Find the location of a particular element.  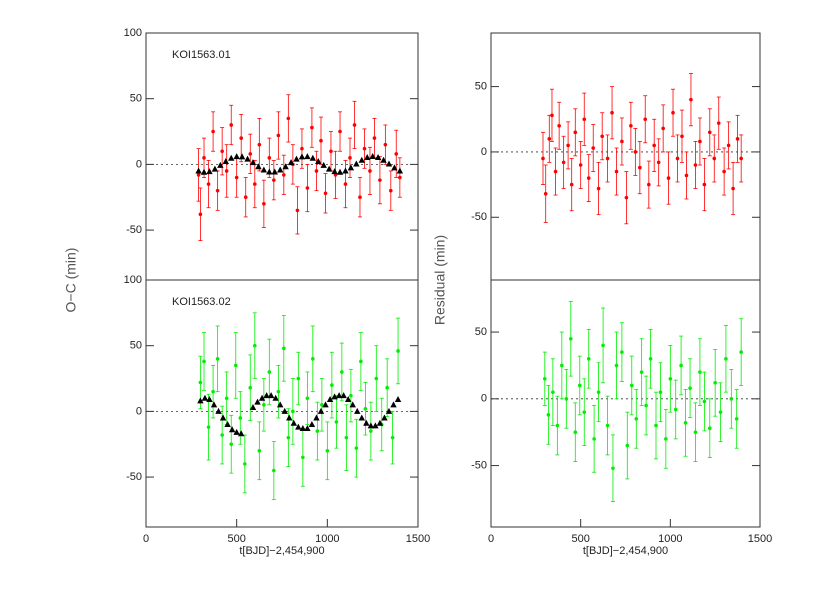

x-tick-label: 500 is located at coordinates (580, 539).